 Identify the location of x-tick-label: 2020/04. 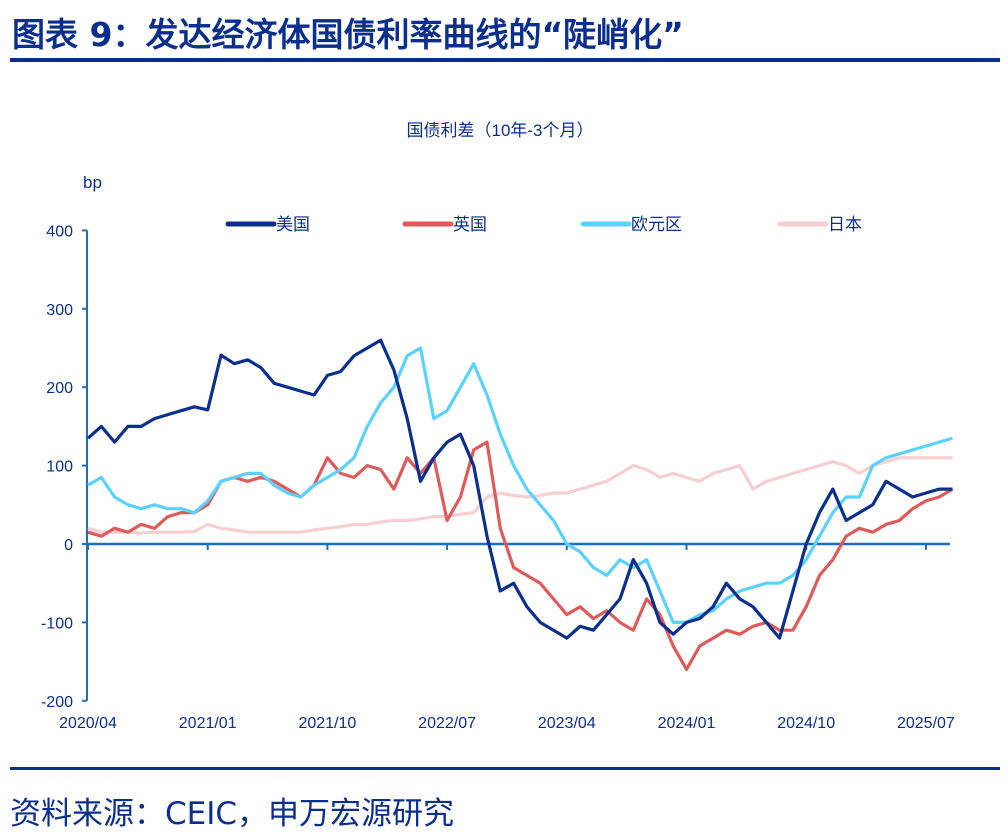
(88, 723).